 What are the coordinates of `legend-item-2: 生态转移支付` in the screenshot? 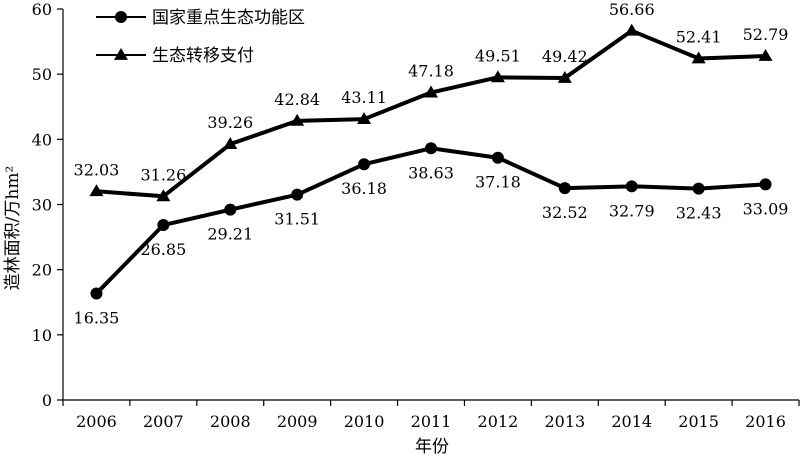 It's located at (175, 56).